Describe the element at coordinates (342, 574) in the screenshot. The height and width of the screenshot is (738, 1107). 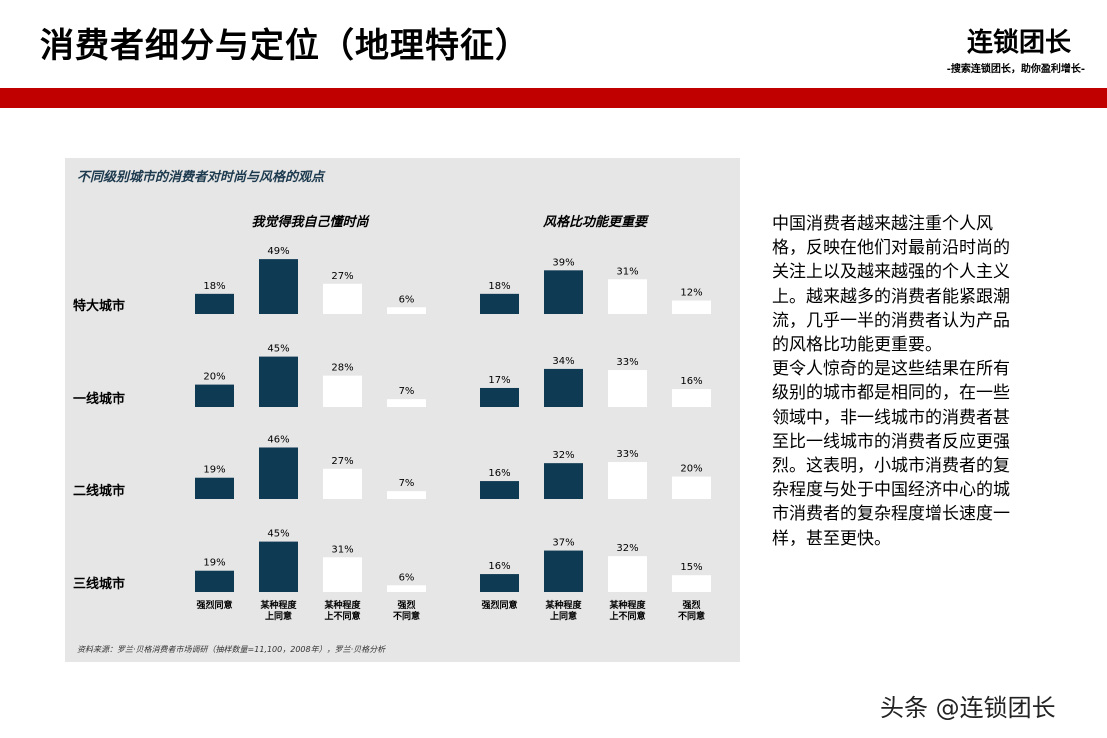
I see `bar-p1-r4-c3` at that location.